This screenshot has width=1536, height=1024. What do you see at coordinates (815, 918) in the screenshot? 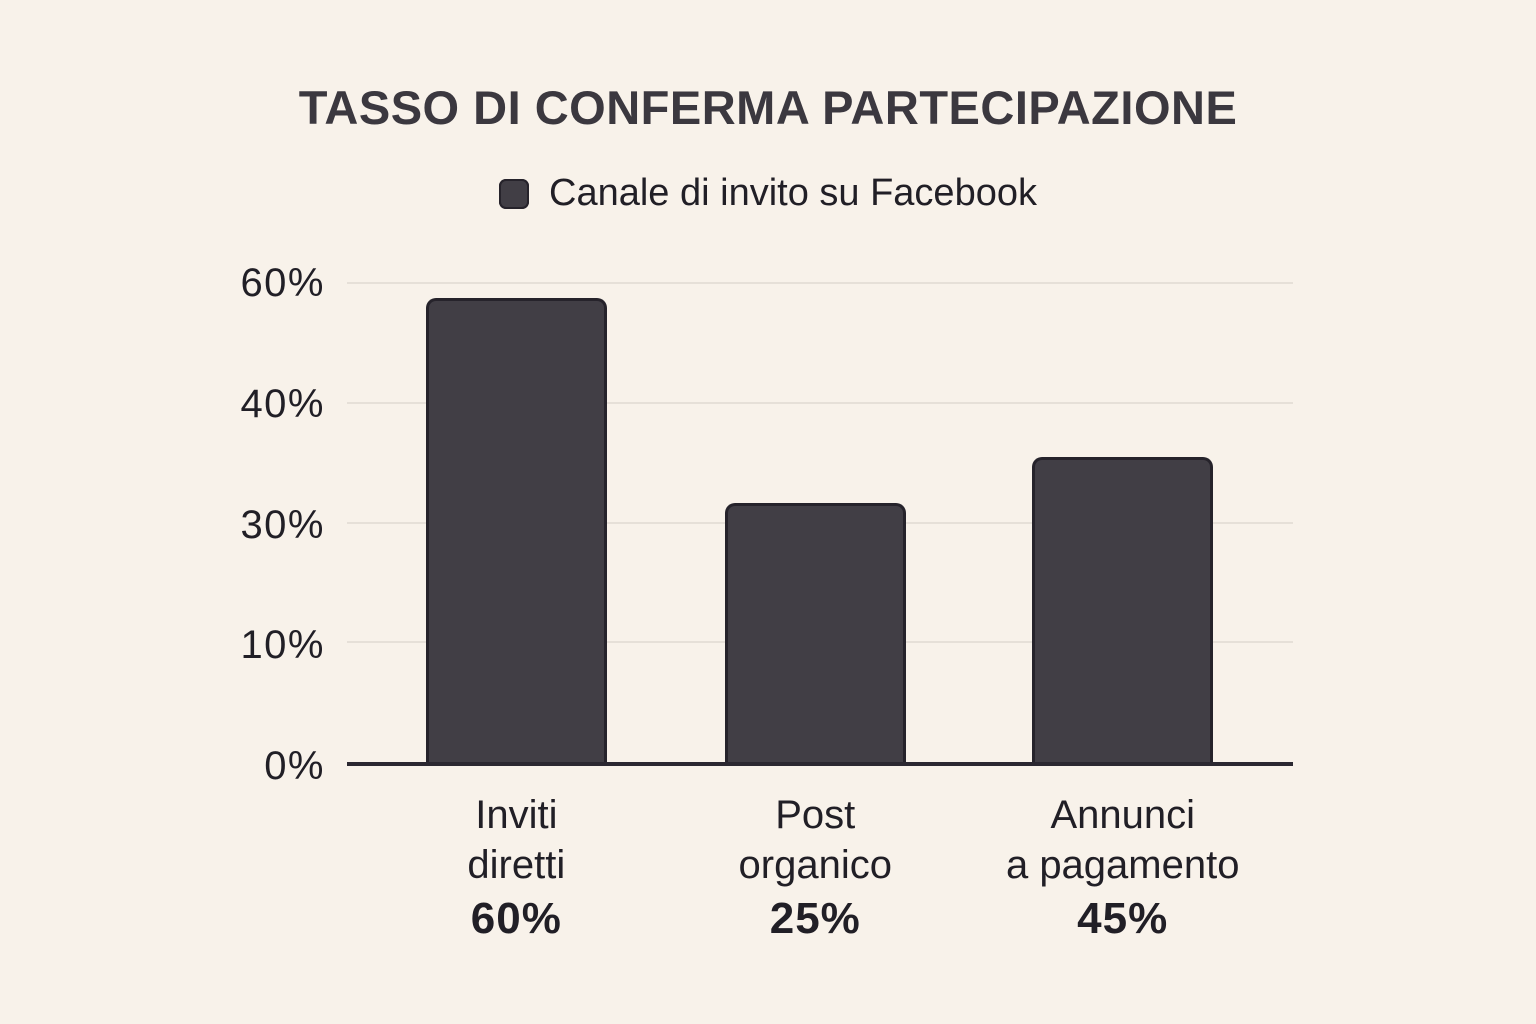
I see `value-label: 25%` at bounding box center [815, 918].